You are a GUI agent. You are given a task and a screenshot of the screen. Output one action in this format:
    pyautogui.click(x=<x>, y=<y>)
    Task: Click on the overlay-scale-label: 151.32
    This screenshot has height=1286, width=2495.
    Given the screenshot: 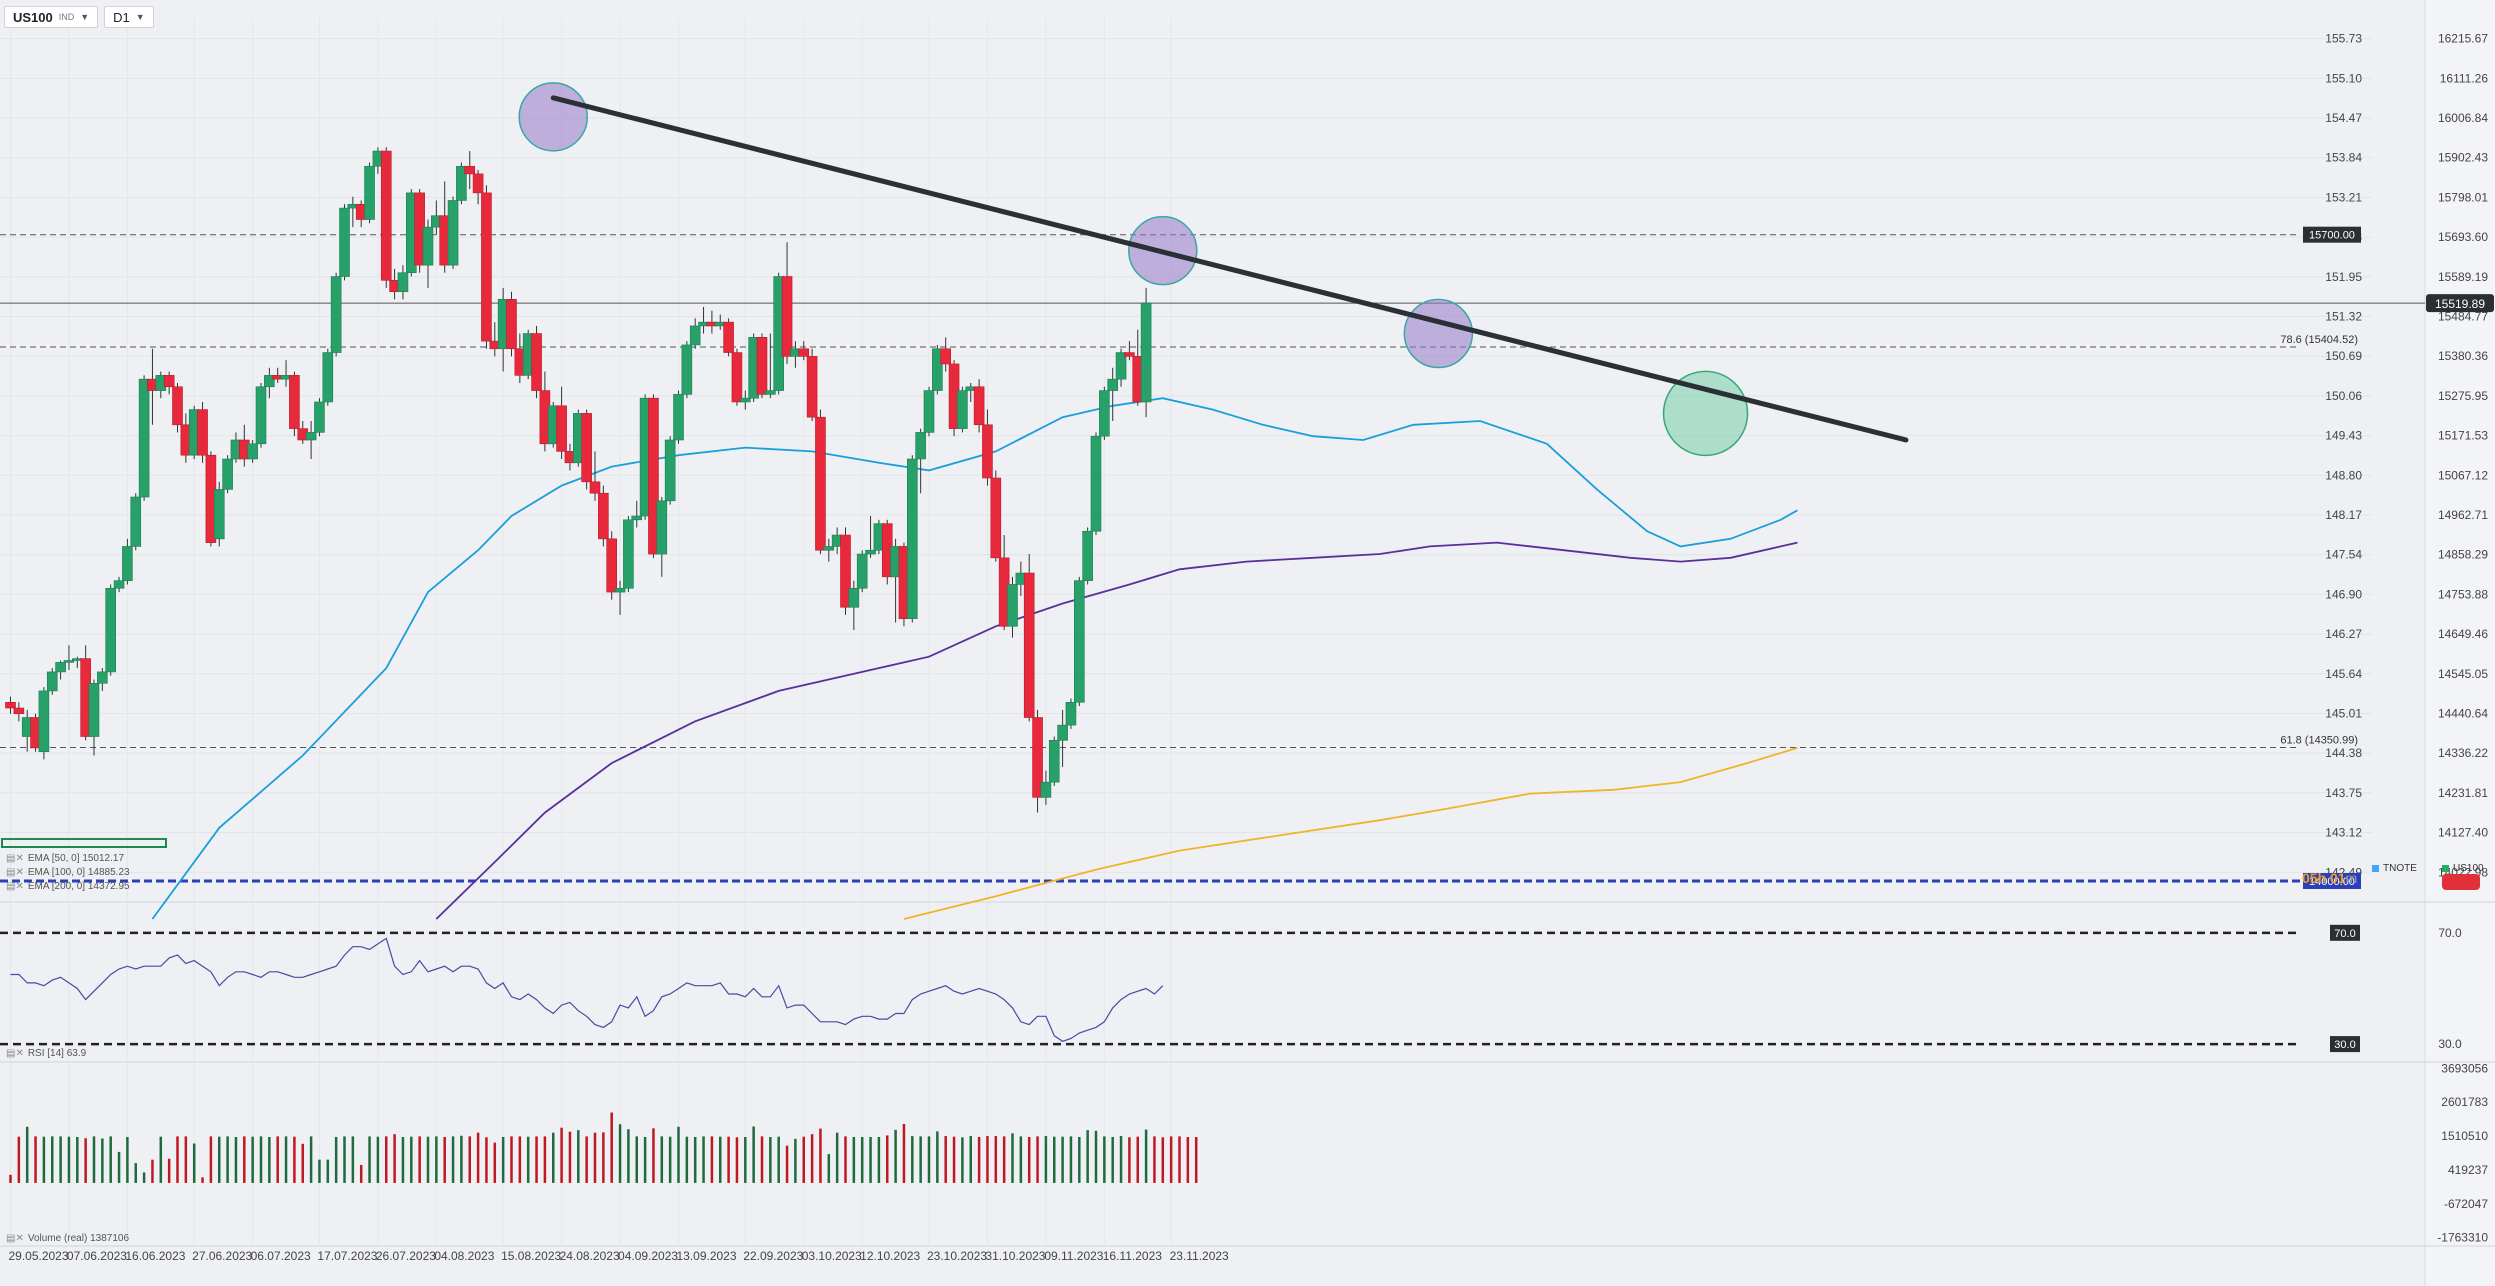 What is the action you would take?
    pyautogui.click(x=2343, y=317)
    